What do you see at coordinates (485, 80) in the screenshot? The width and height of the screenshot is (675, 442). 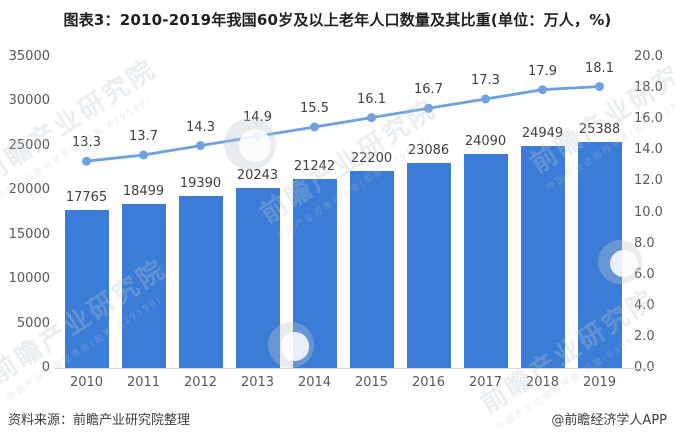 I see `line-value-label: 17.3` at bounding box center [485, 80].